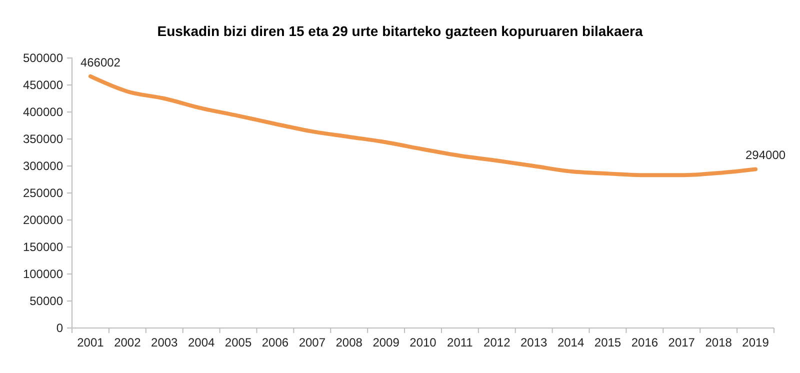  What do you see at coordinates (756, 343) in the screenshot?
I see `x-tick-label: 2019` at bounding box center [756, 343].